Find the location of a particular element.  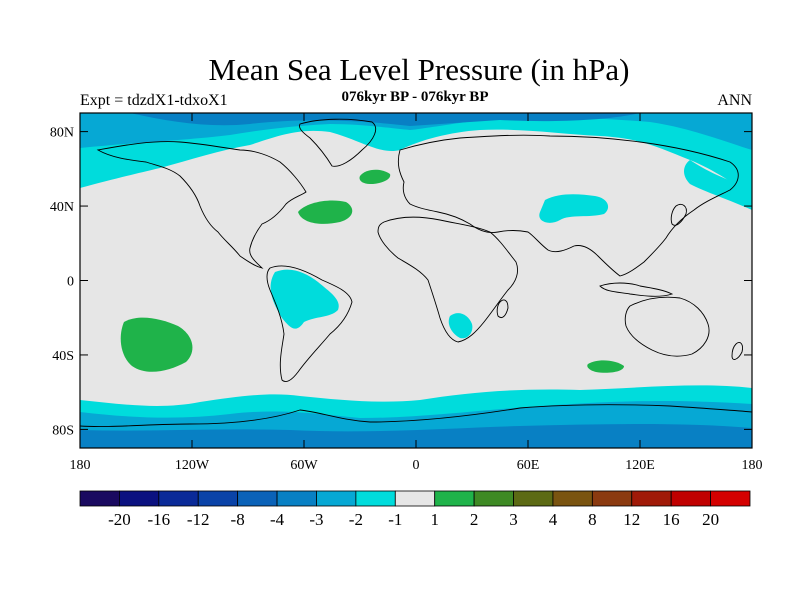

lon-tick-label: 60E is located at coordinates (528, 465).